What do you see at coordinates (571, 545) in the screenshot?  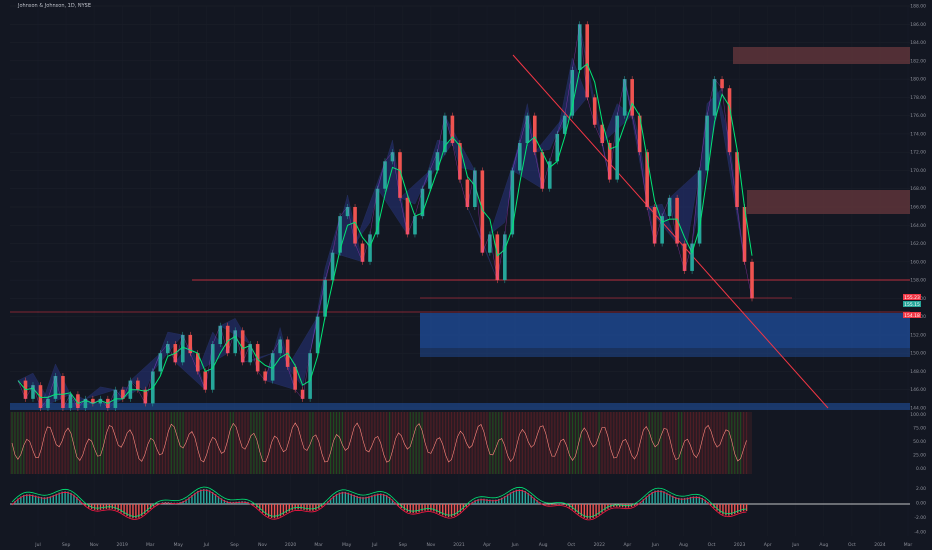 I see `x-tick-label: Oct` at bounding box center [571, 545].